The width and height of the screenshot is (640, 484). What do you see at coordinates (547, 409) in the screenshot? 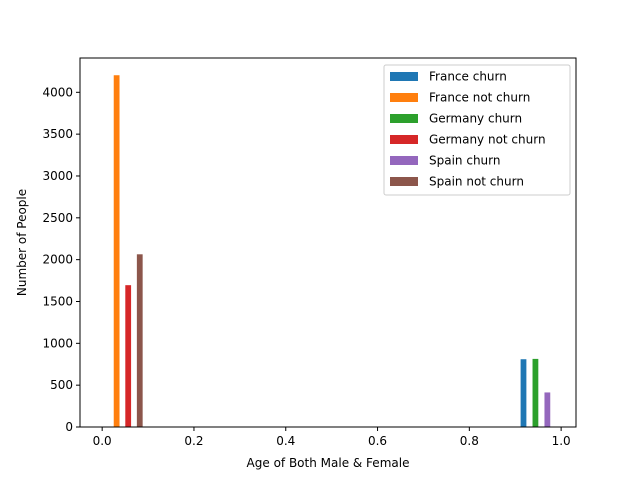
I see `bar-spain-churn` at bounding box center [547, 409].